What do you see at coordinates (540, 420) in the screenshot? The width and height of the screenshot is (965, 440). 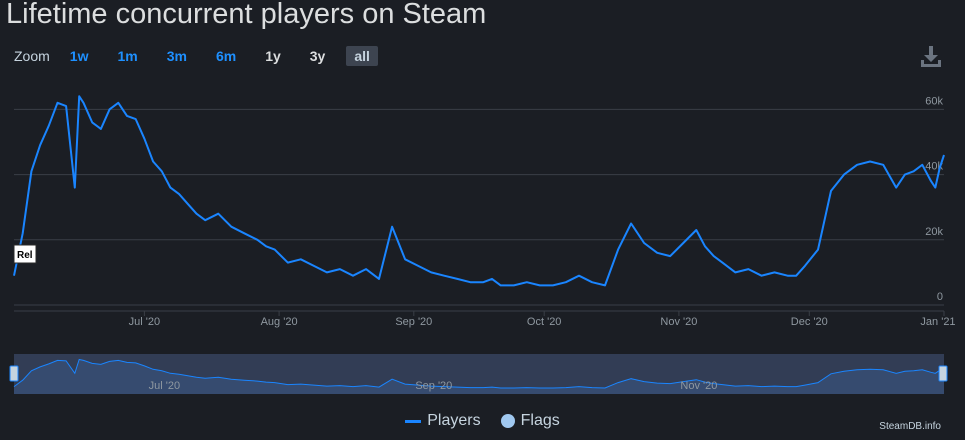 I see `legend-flags-label: Flags` at bounding box center [540, 420].